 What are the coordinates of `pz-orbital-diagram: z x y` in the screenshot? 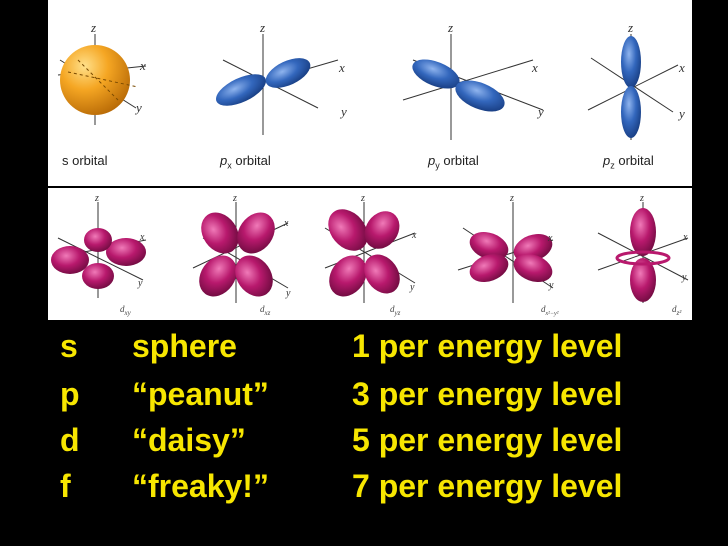 It's located at (636, 80).